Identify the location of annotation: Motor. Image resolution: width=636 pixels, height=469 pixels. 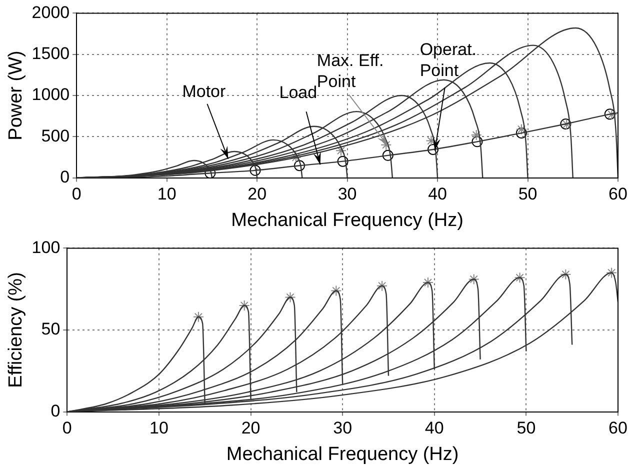
(204, 92).